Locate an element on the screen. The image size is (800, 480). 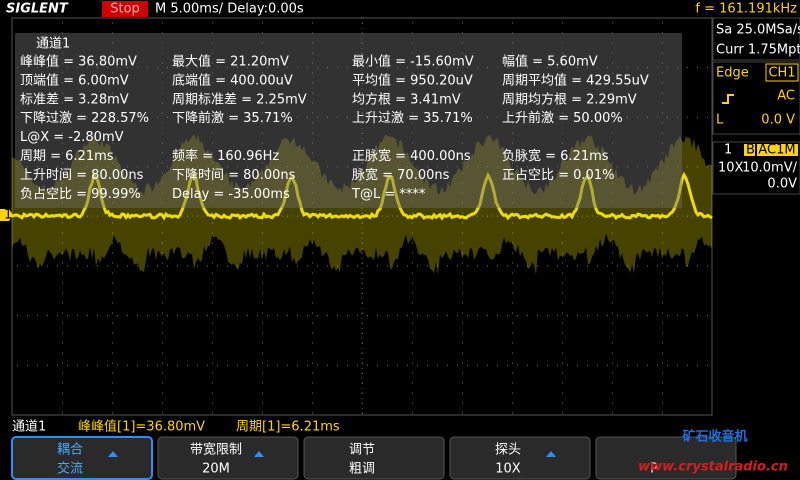
channel-marker-shape is located at coordinates (6, 215).